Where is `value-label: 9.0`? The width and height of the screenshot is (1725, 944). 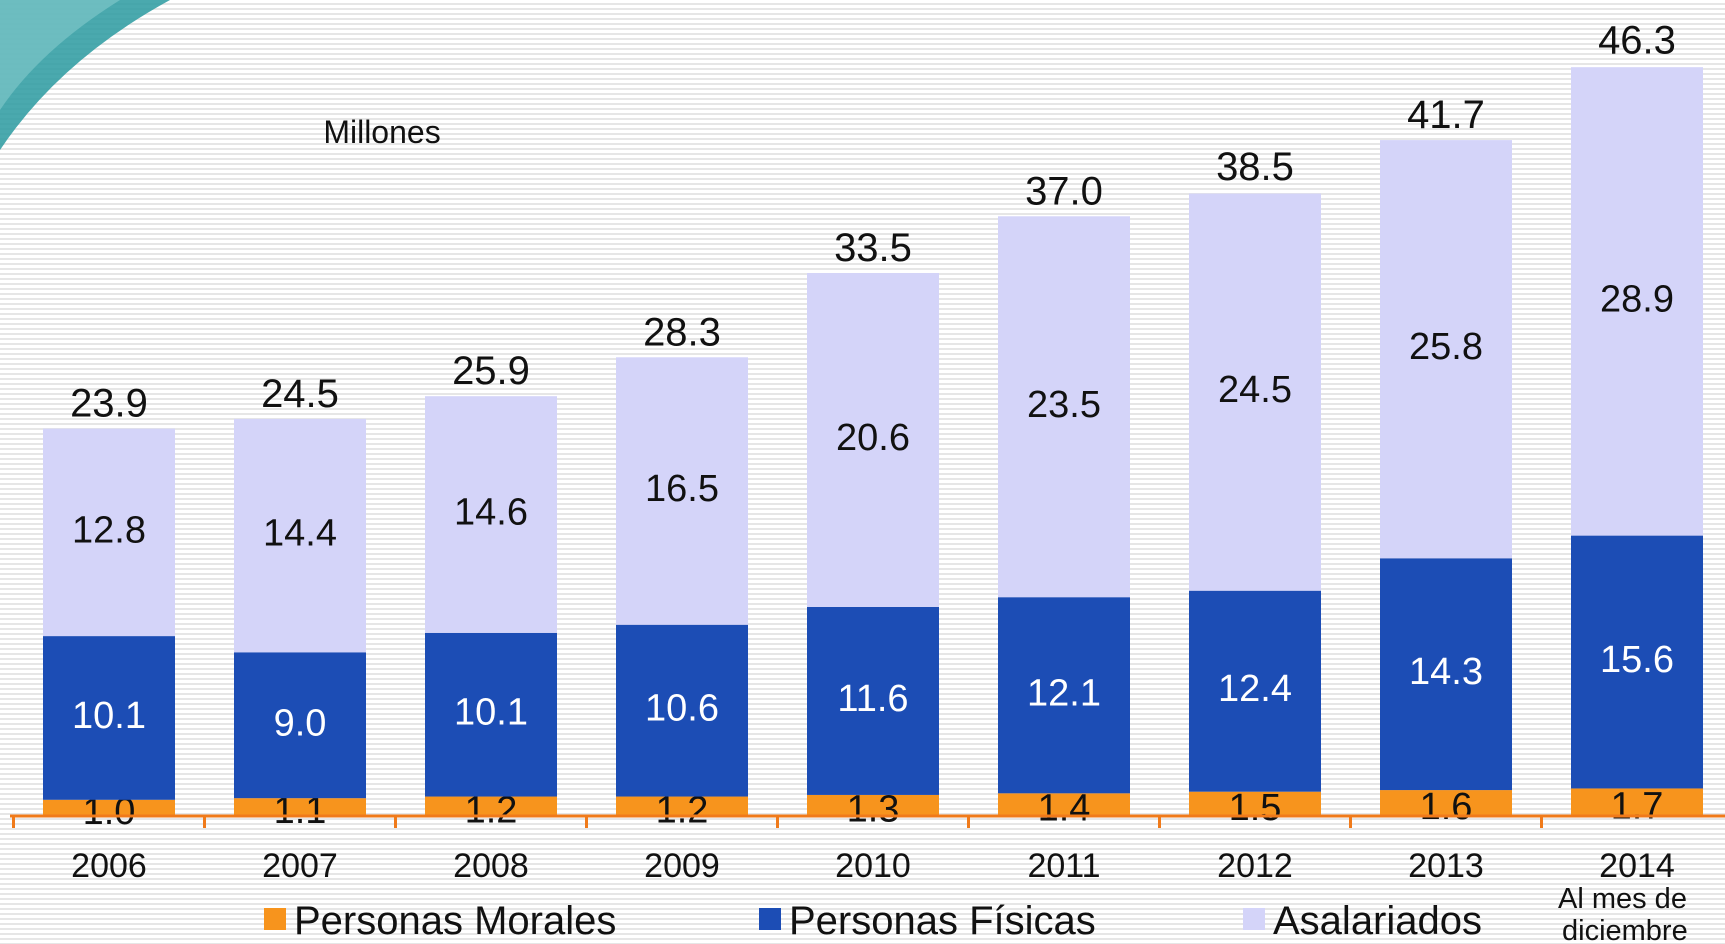
value-label: 9.0 is located at coordinates (300, 723).